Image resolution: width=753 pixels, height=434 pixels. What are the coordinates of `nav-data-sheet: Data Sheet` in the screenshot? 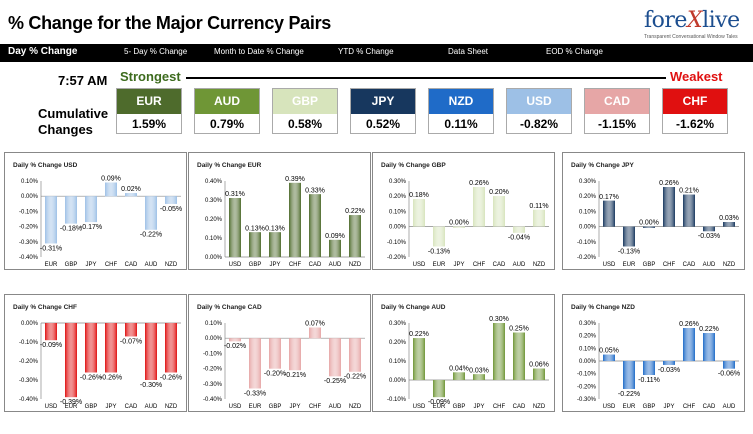 It's located at (468, 51).